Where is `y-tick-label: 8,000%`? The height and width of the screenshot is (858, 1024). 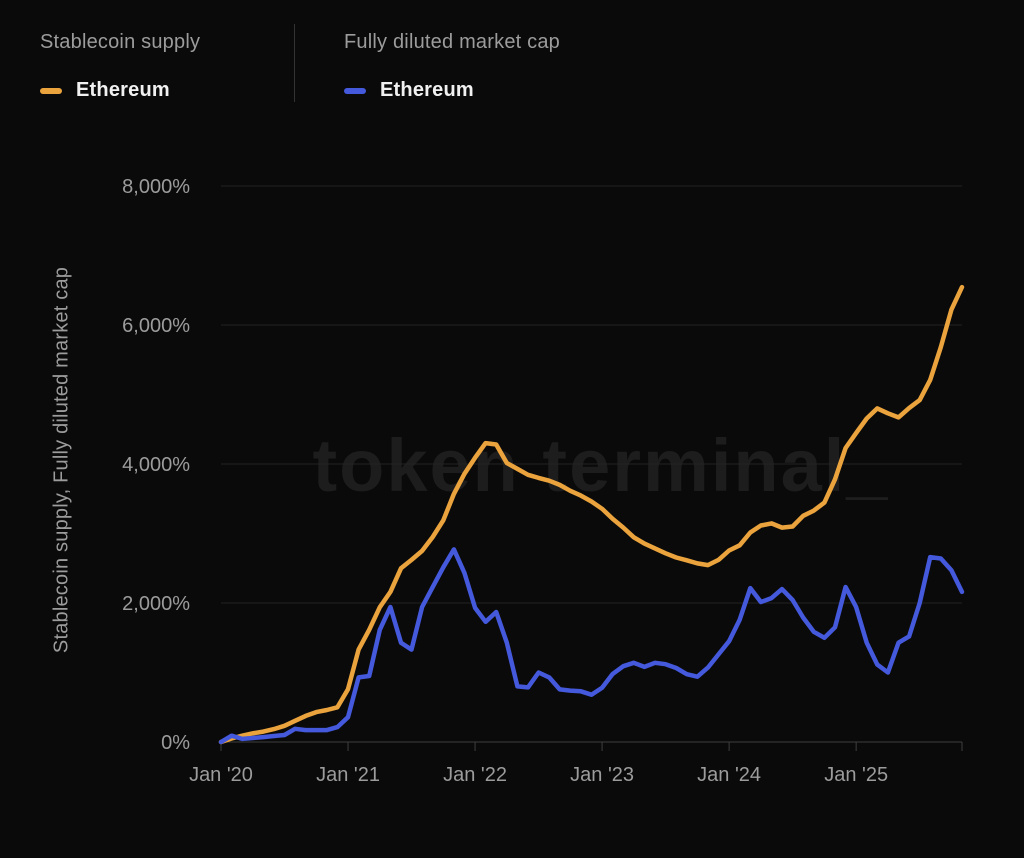
y-tick-label: 8,000% is located at coordinates (156, 187).